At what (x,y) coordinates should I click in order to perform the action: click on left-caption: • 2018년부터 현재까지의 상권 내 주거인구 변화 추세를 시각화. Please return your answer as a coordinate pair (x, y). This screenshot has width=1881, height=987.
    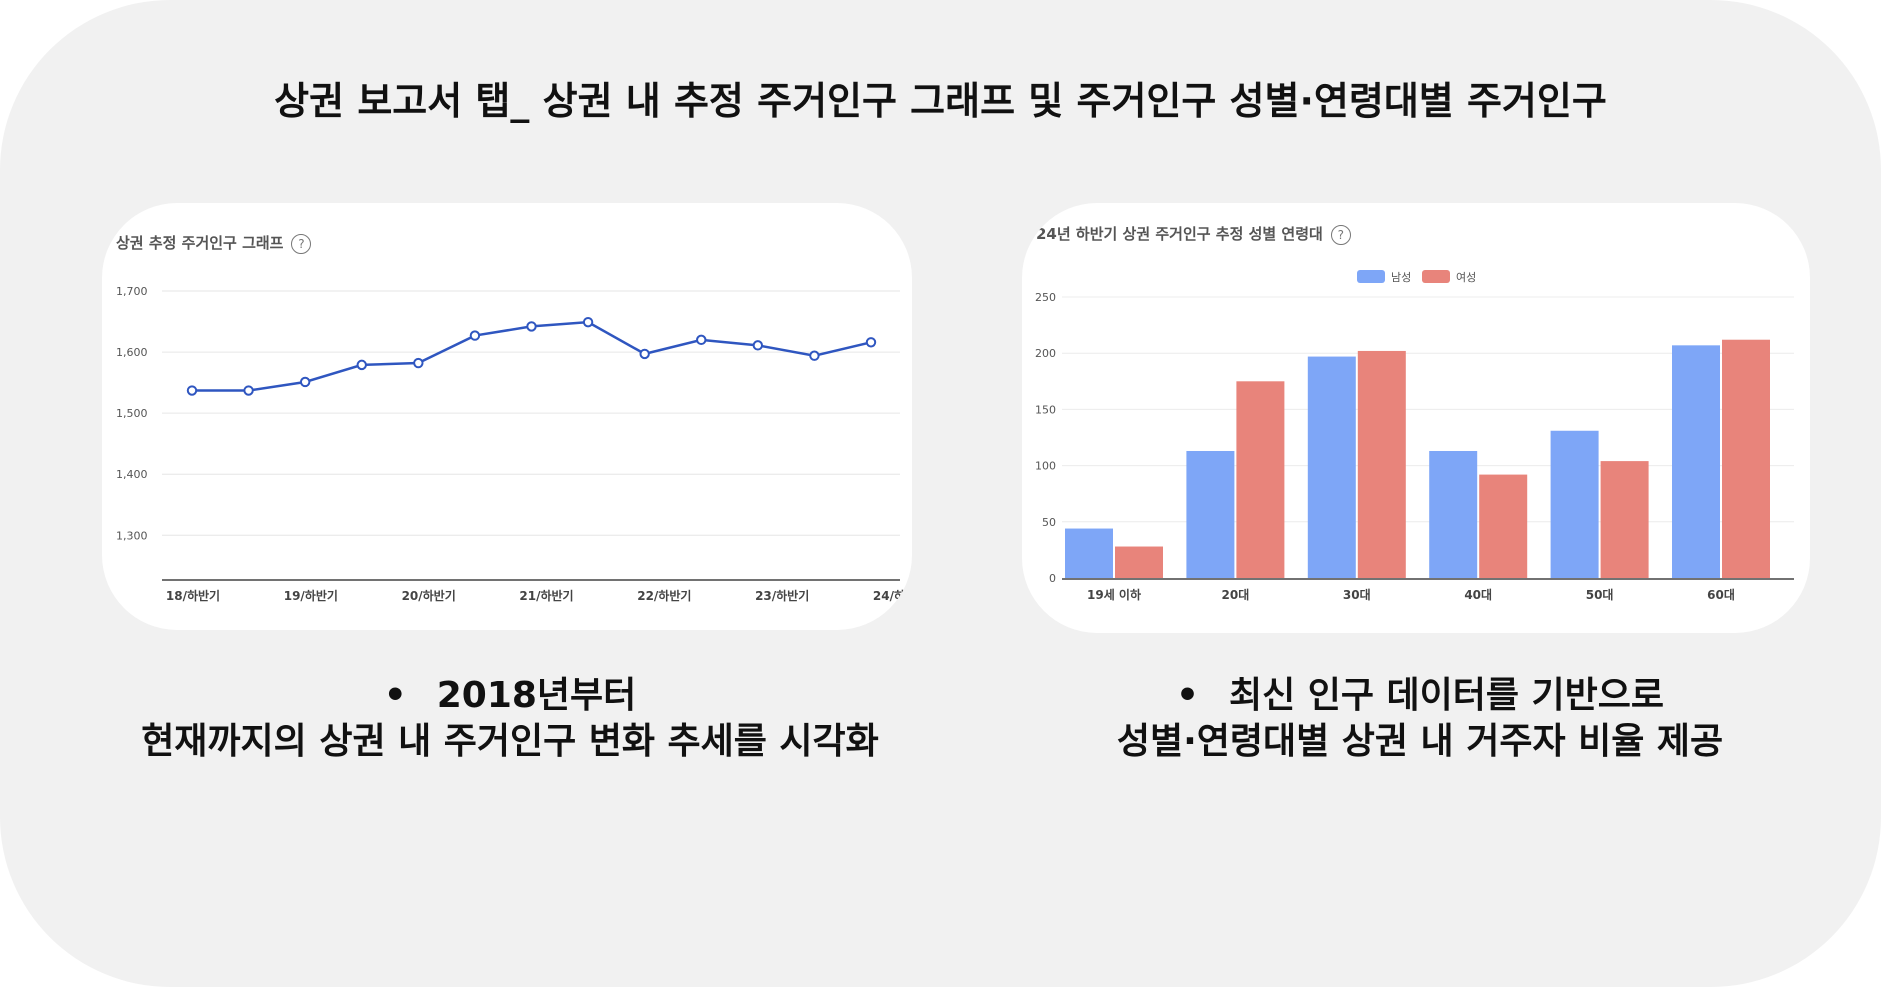
    Looking at the image, I should click on (510, 719).